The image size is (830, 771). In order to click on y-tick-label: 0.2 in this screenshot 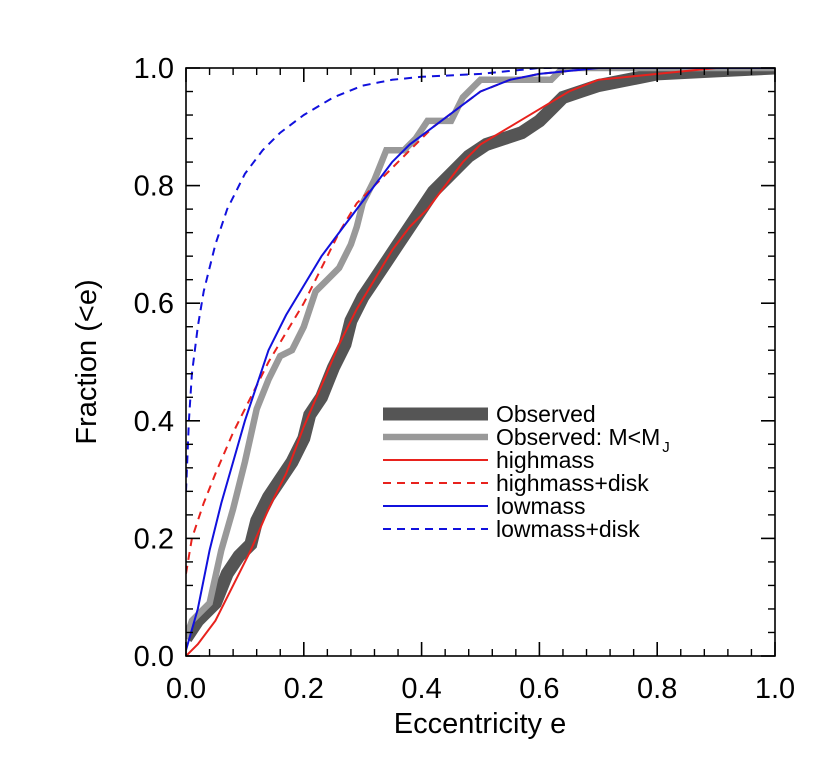, I will do `click(154, 539)`.